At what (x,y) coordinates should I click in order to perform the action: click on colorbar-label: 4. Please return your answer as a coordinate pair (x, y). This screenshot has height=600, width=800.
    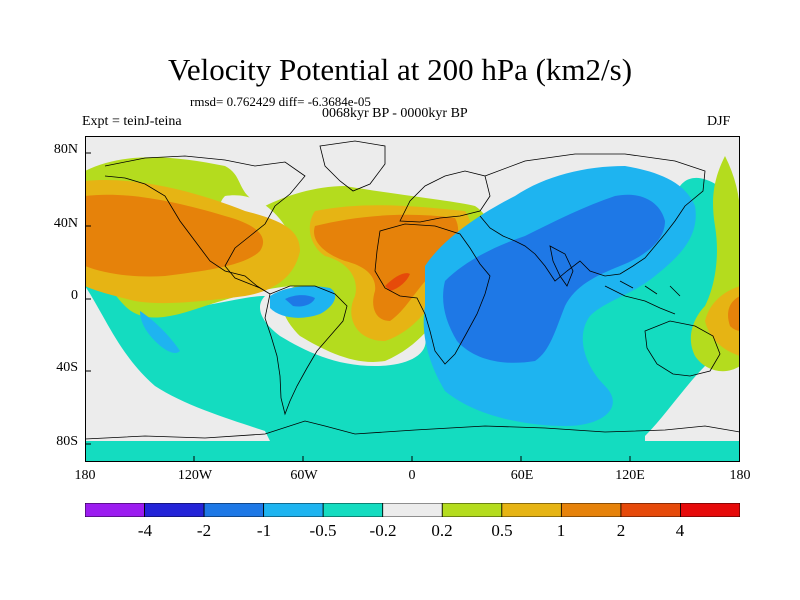
    Looking at the image, I should click on (680, 530).